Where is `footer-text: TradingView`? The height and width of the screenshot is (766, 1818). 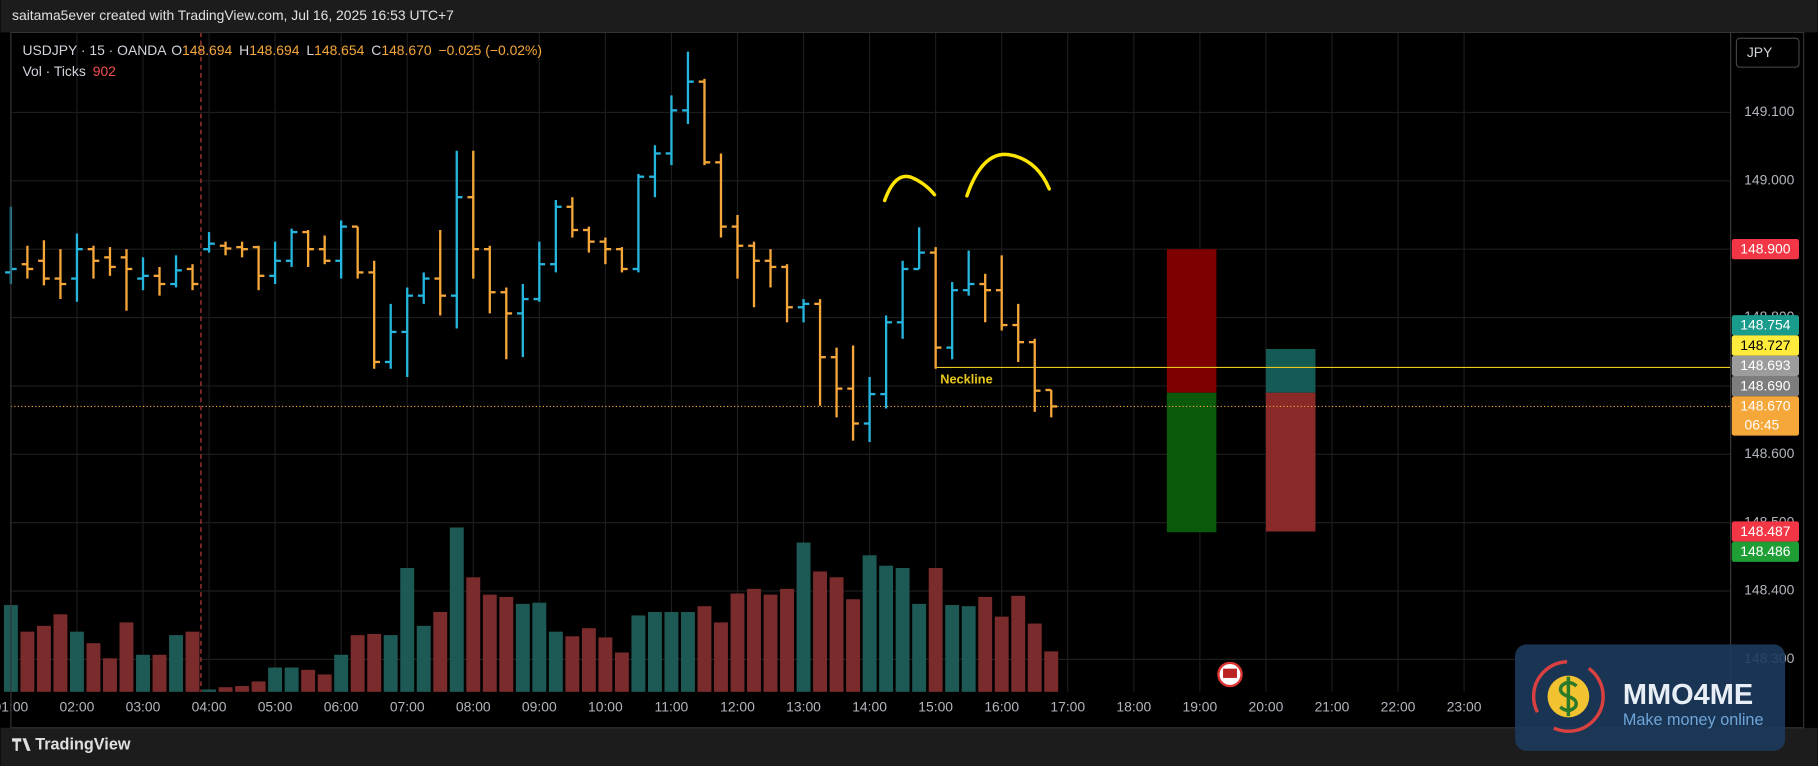 footer-text: TradingView is located at coordinates (83, 744).